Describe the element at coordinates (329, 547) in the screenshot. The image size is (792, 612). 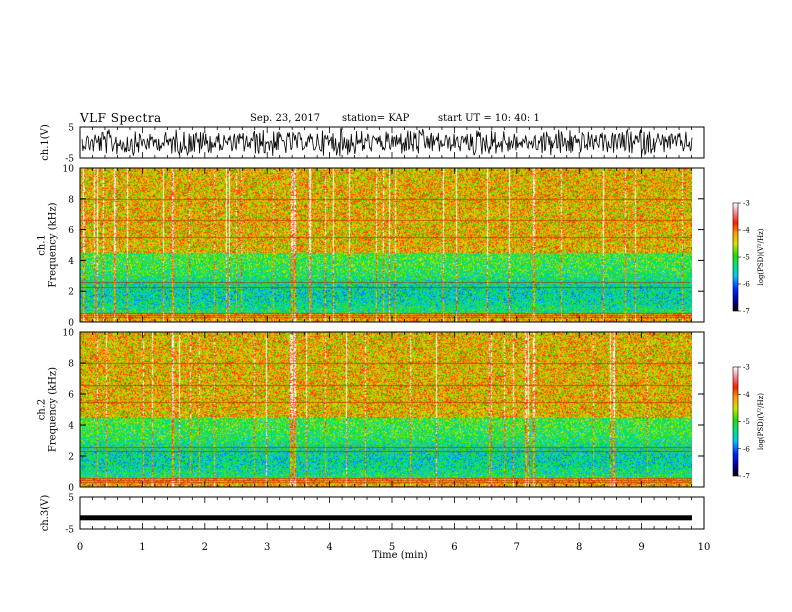
I see `time-axis-tick-label-4: 4` at that location.